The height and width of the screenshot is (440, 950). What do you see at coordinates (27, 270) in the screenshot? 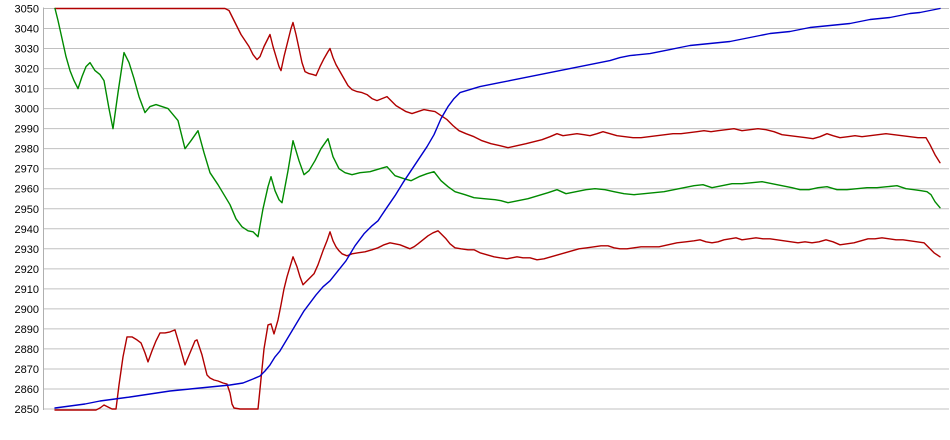
I see `y-tick-label: 2920` at bounding box center [27, 270].